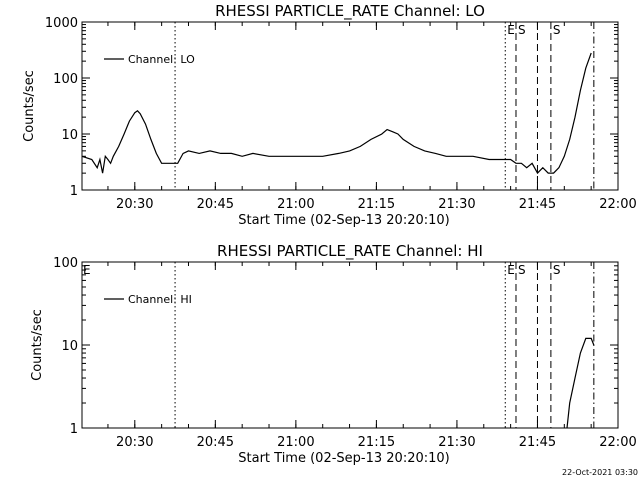  What do you see at coordinates (160, 299) in the screenshot?
I see `legend-label: Channel: HI` at bounding box center [160, 299].